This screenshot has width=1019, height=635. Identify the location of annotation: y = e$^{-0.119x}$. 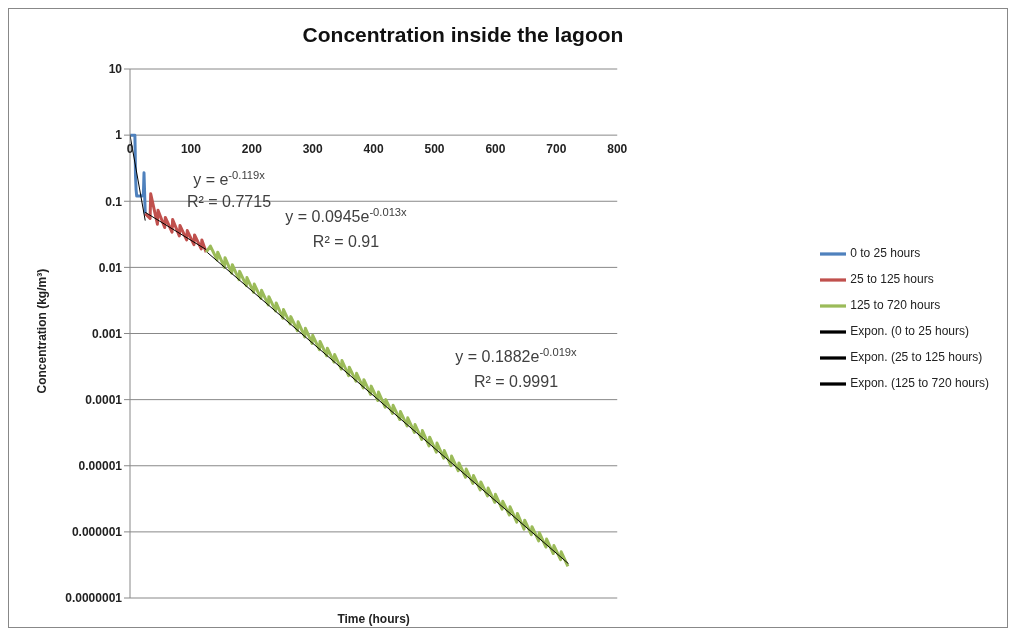
(229, 178).